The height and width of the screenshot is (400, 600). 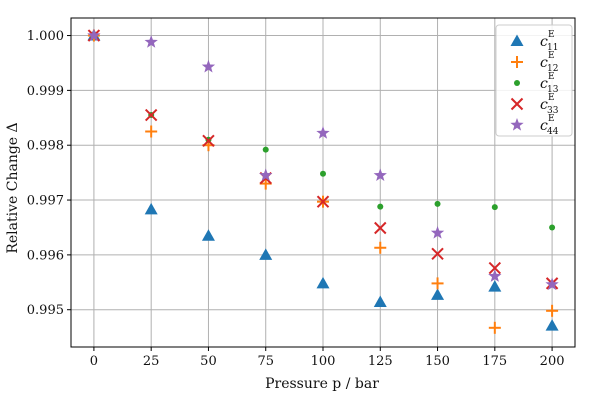 What do you see at coordinates (45, 91) in the screenshot?
I see `y-tick-label: 0.999` at bounding box center [45, 91].